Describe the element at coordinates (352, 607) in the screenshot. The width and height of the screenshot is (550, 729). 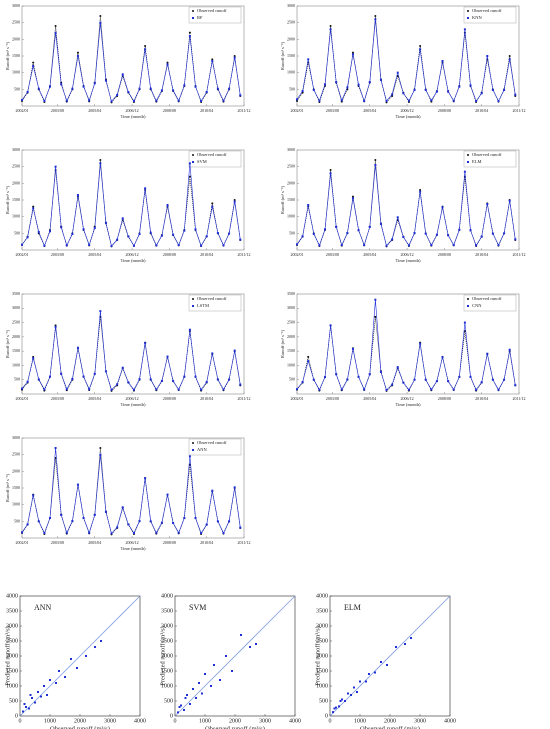
I see `panel-label: ELM` at that location.